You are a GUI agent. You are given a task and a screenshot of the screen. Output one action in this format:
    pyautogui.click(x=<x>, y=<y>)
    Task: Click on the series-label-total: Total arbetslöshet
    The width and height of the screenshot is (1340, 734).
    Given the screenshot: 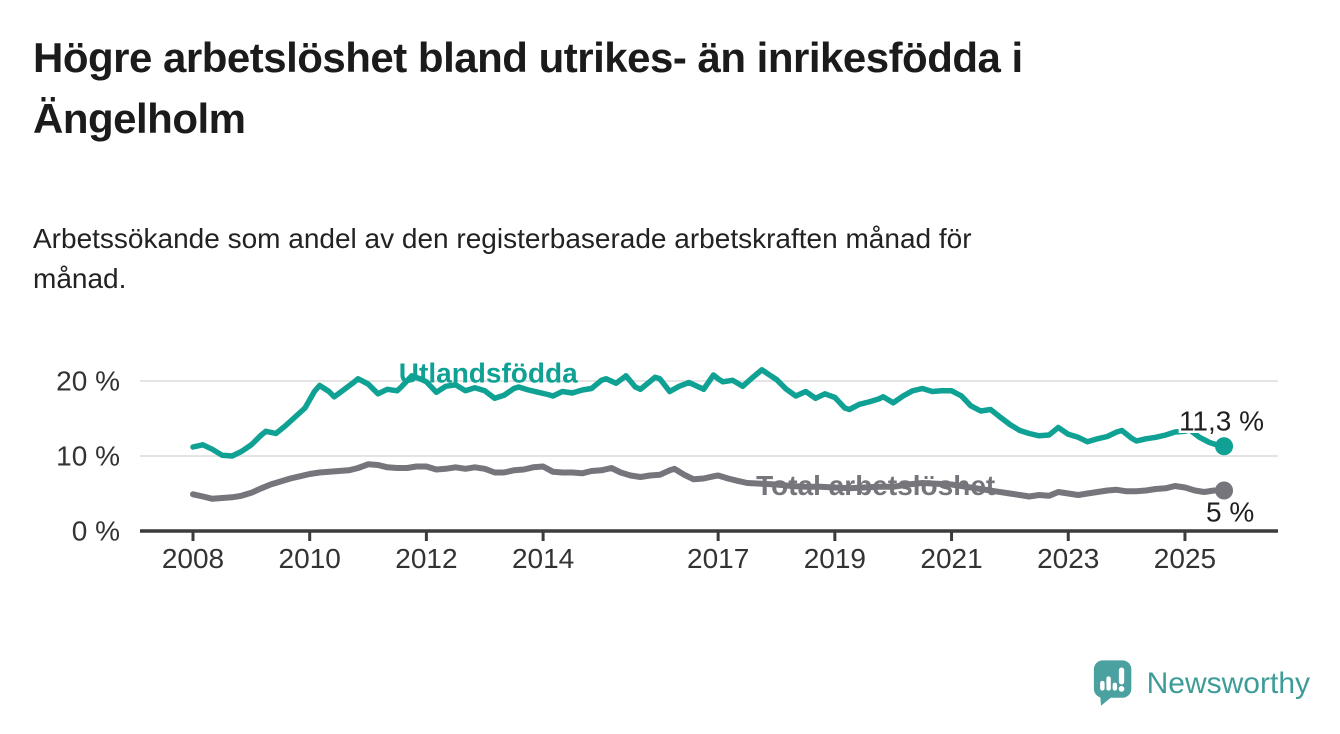 What is the action you would take?
    pyautogui.click(x=875, y=485)
    